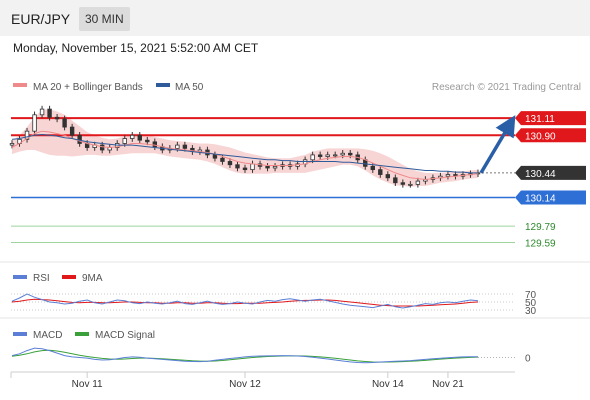 Image resolution: width=590 pixels, height=400 pixels. Describe the element at coordinates (104, 19) in the screenshot. I see `timeframe-button: 30 MIN` at that location.